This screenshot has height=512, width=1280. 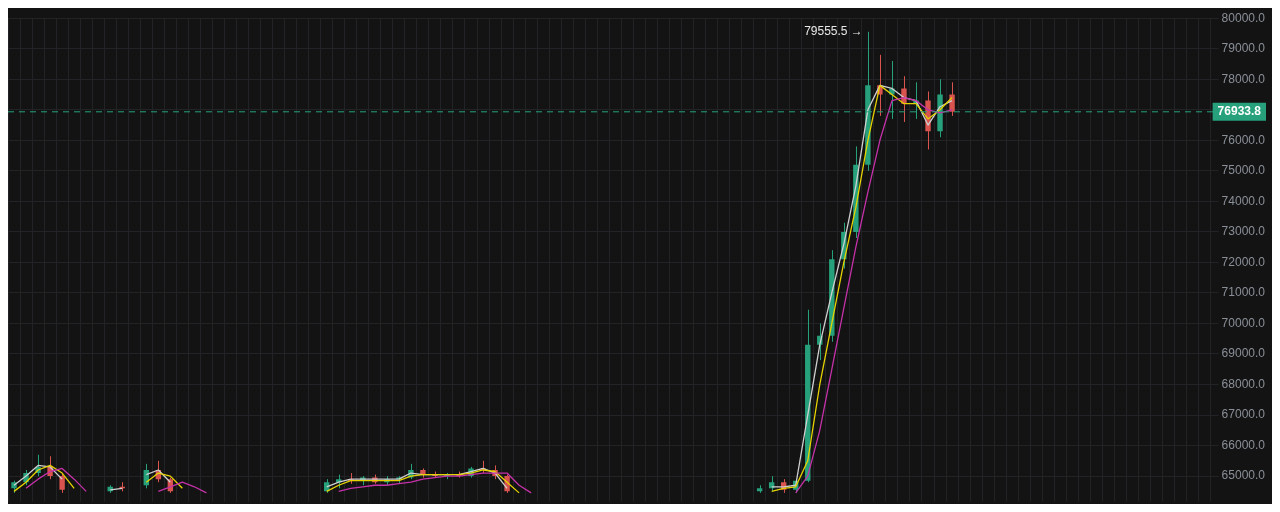 What do you see at coordinates (1243, 17) in the screenshot?
I see `y-tick-label: 80000.0` at bounding box center [1243, 17].